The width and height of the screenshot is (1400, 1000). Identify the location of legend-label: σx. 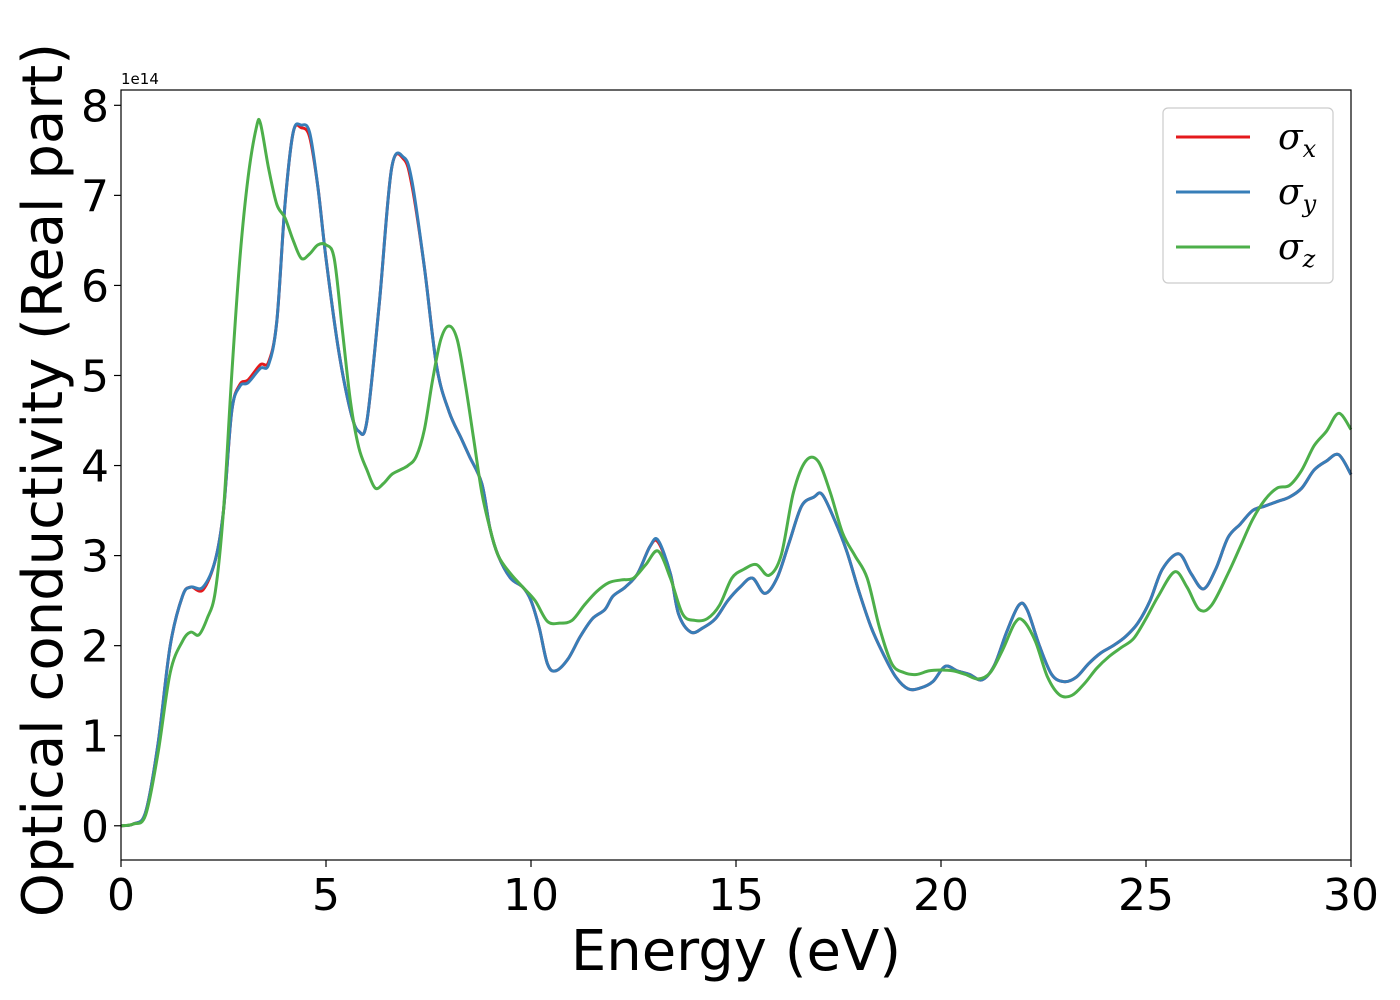
(1297, 140).